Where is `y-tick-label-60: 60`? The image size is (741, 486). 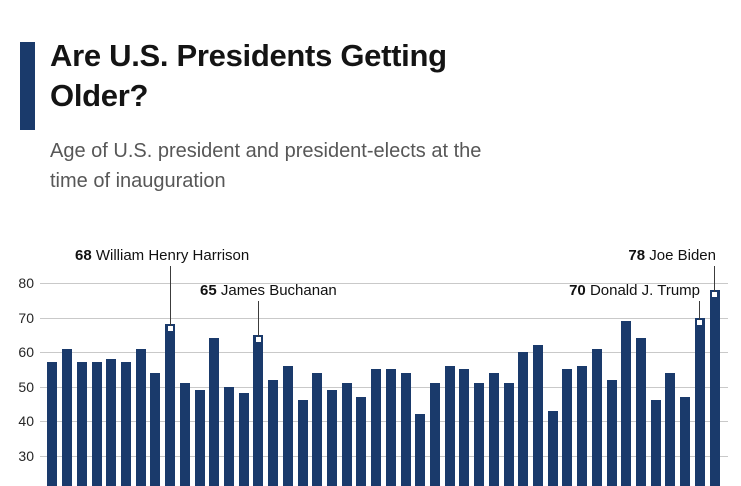
y-tick-label-60: 60 is located at coordinates (26, 352).